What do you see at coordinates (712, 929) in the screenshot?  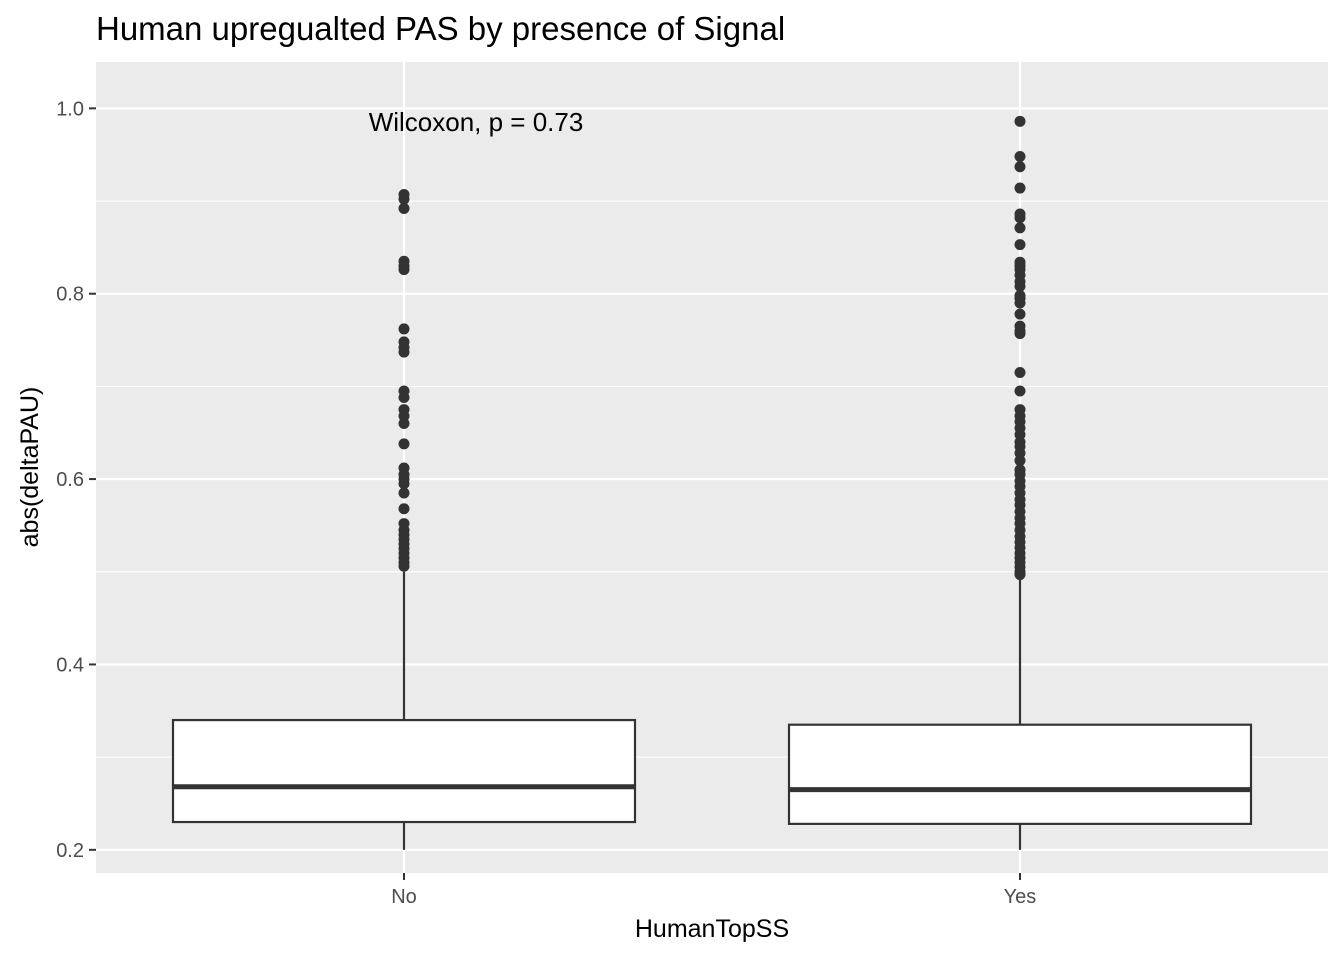 I see `x-axis-title: HumanTopSS` at bounding box center [712, 929].